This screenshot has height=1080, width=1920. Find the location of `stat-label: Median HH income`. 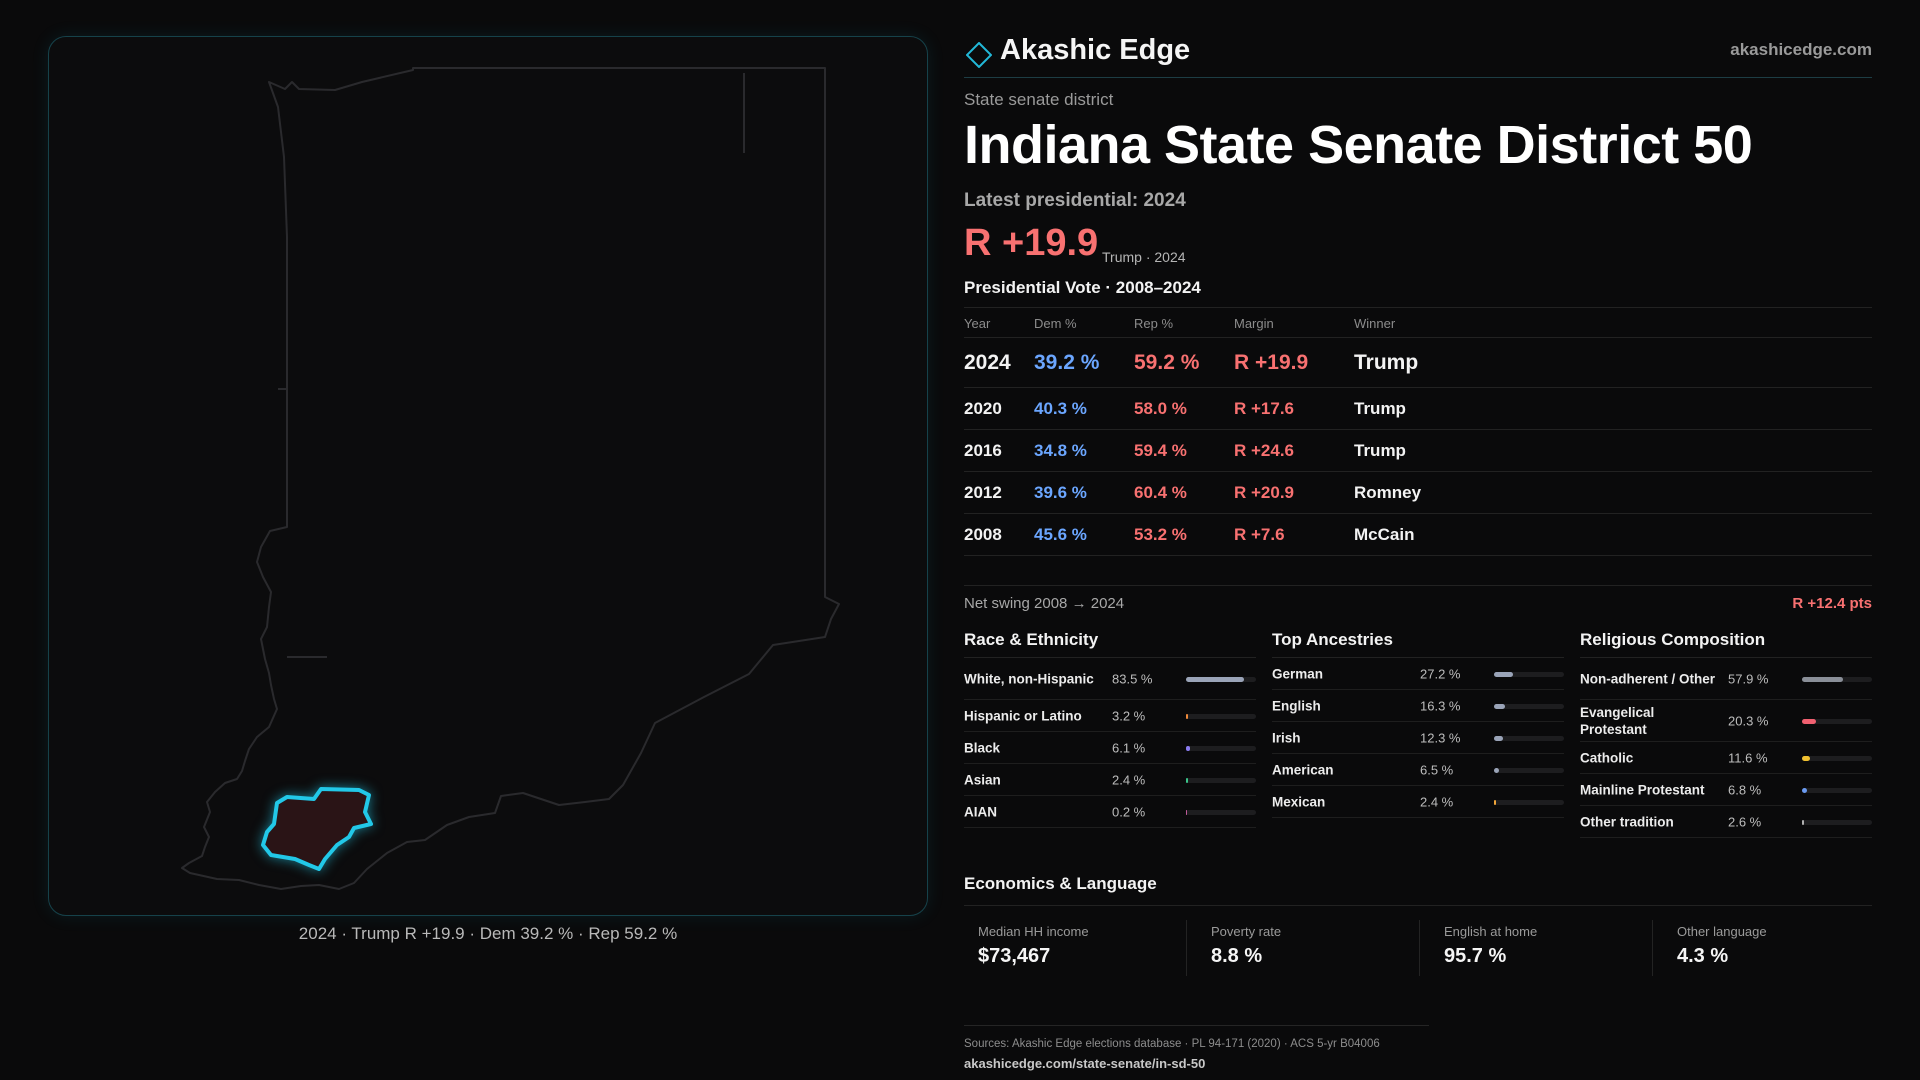

stat-label: Median HH income is located at coordinates (1033, 931).